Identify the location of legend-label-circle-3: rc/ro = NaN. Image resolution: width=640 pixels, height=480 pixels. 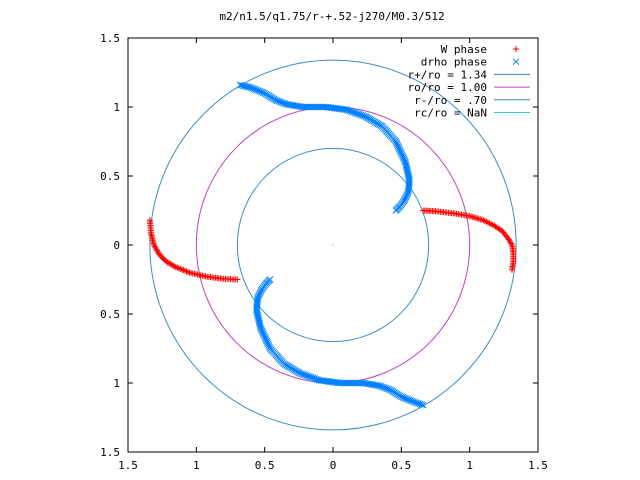
(450, 113).